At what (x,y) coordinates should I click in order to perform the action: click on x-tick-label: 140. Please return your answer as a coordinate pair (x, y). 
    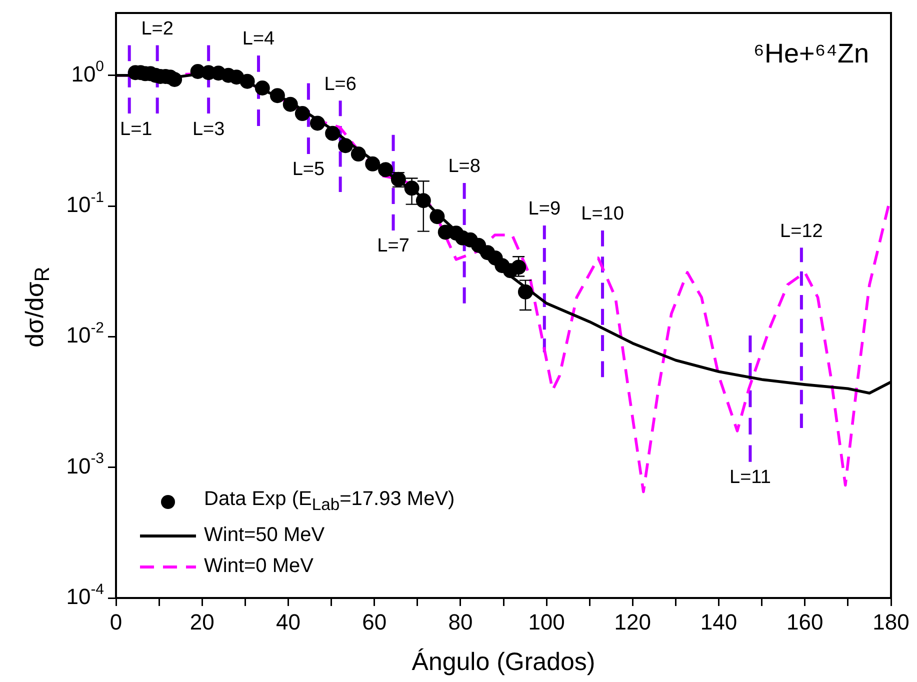
    Looking at the image, I should click on (719, 621).